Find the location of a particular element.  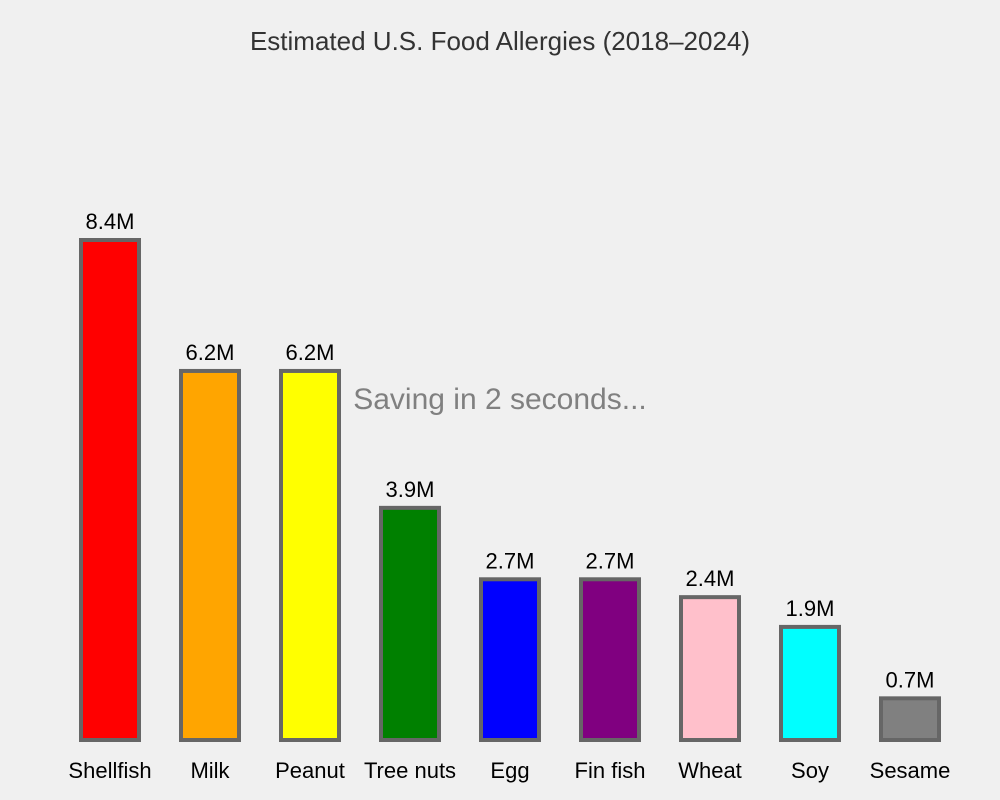

category-label: Fin fish is located at coordinates (610, 770).